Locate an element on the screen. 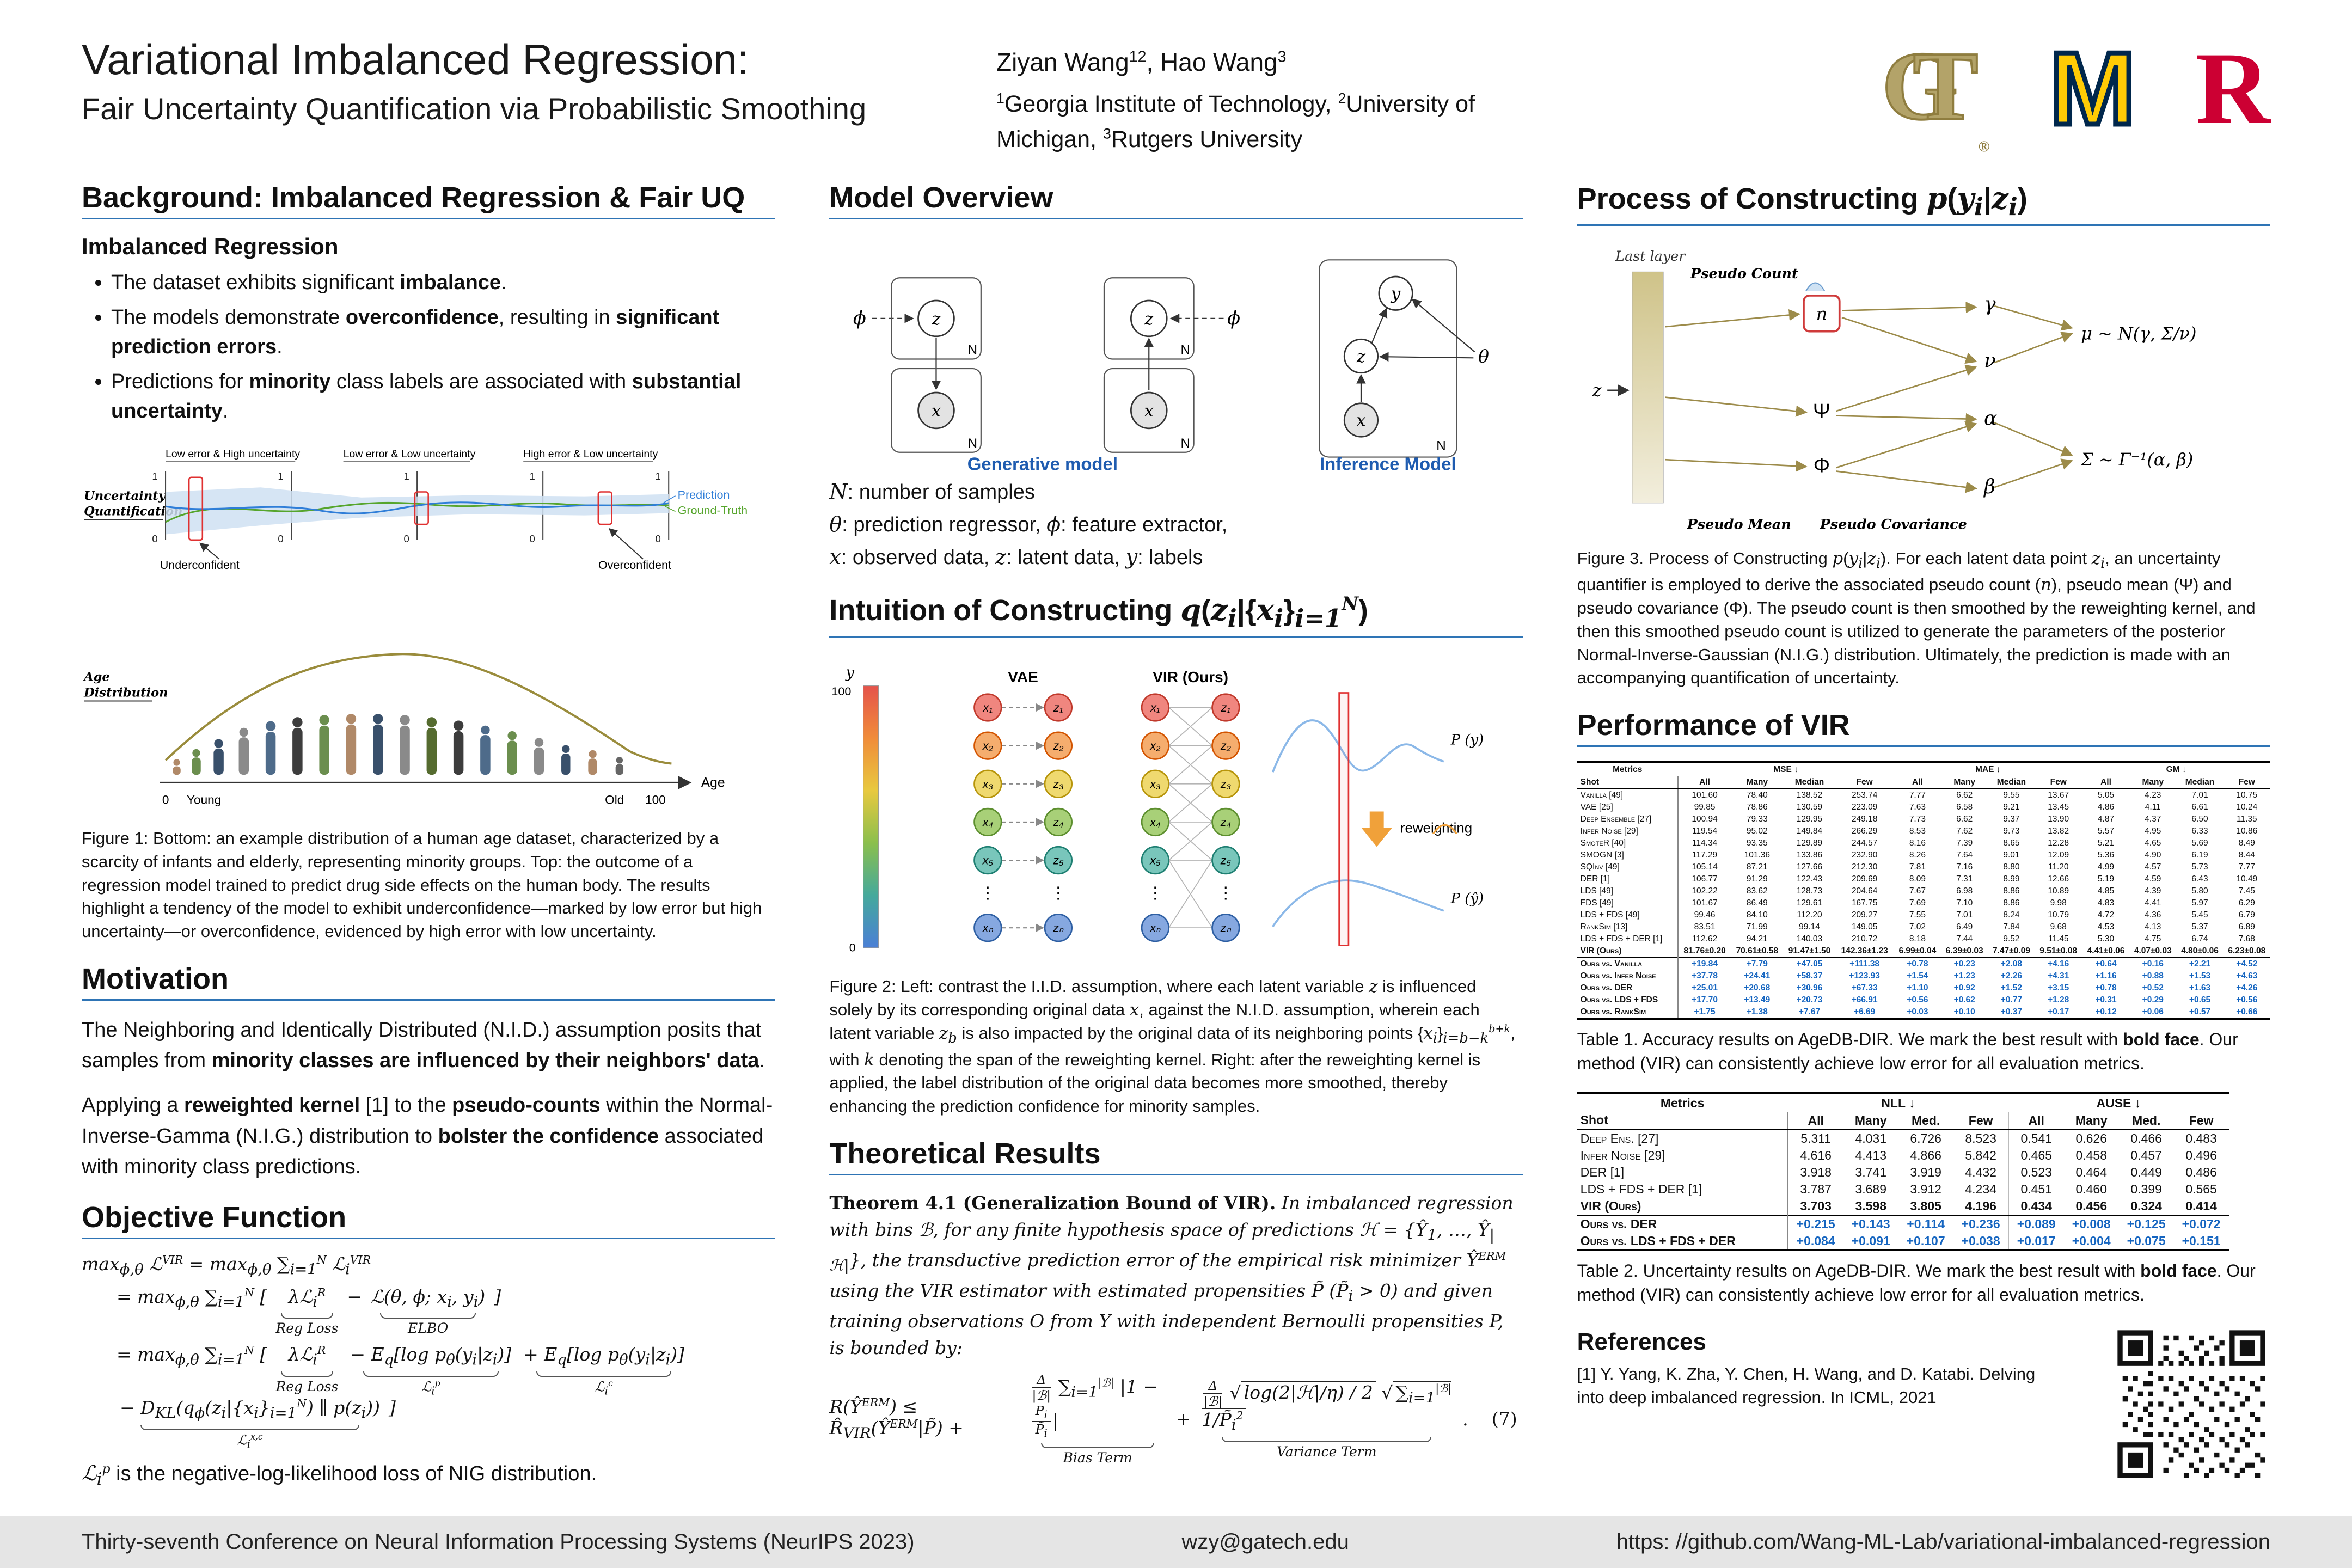 This screenshot has width=2352, height=1568. svg-text: z₃ is located at coordinates (1225, 784).